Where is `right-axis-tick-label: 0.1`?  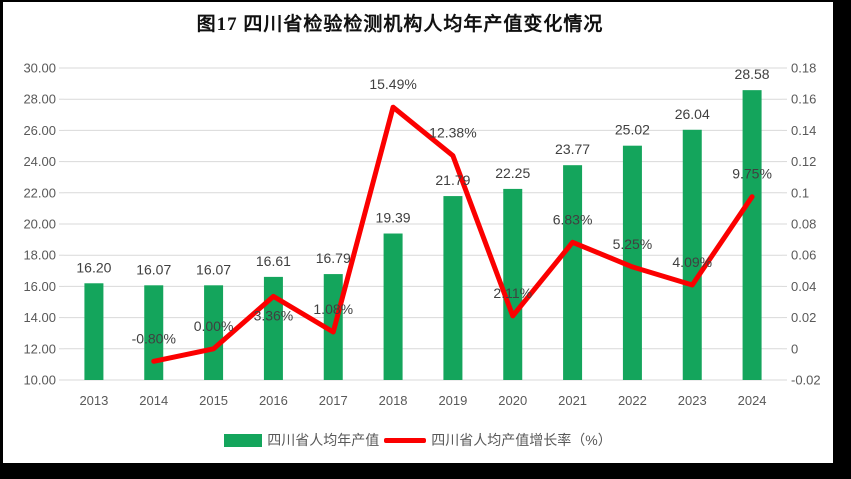
right-axis-tick-label: 0.1 is located at coordinates (800, 192).